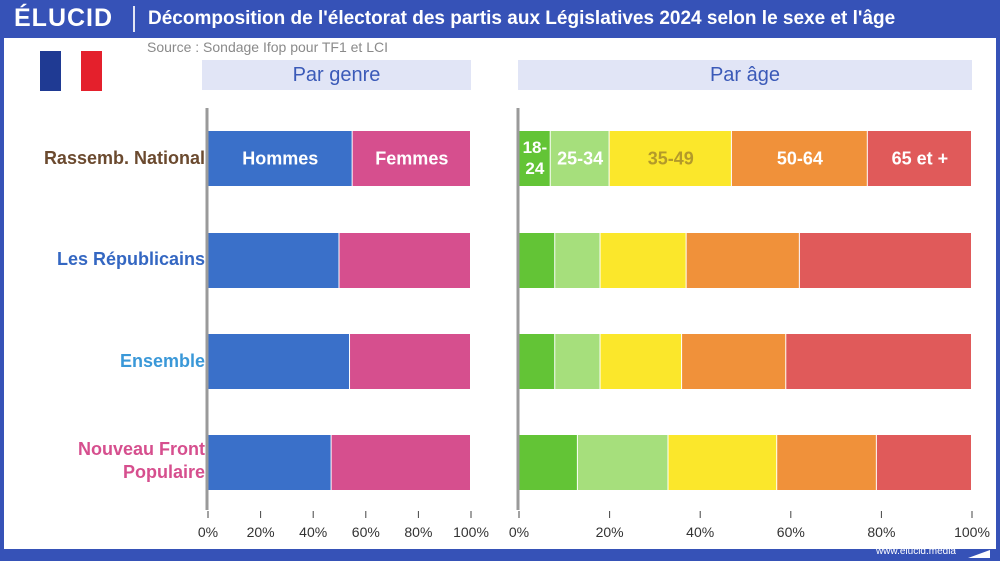 Image resolution: width=1000 pixels, height=561 pixels. I want to click on france-flag-icon, so click(71, 71).